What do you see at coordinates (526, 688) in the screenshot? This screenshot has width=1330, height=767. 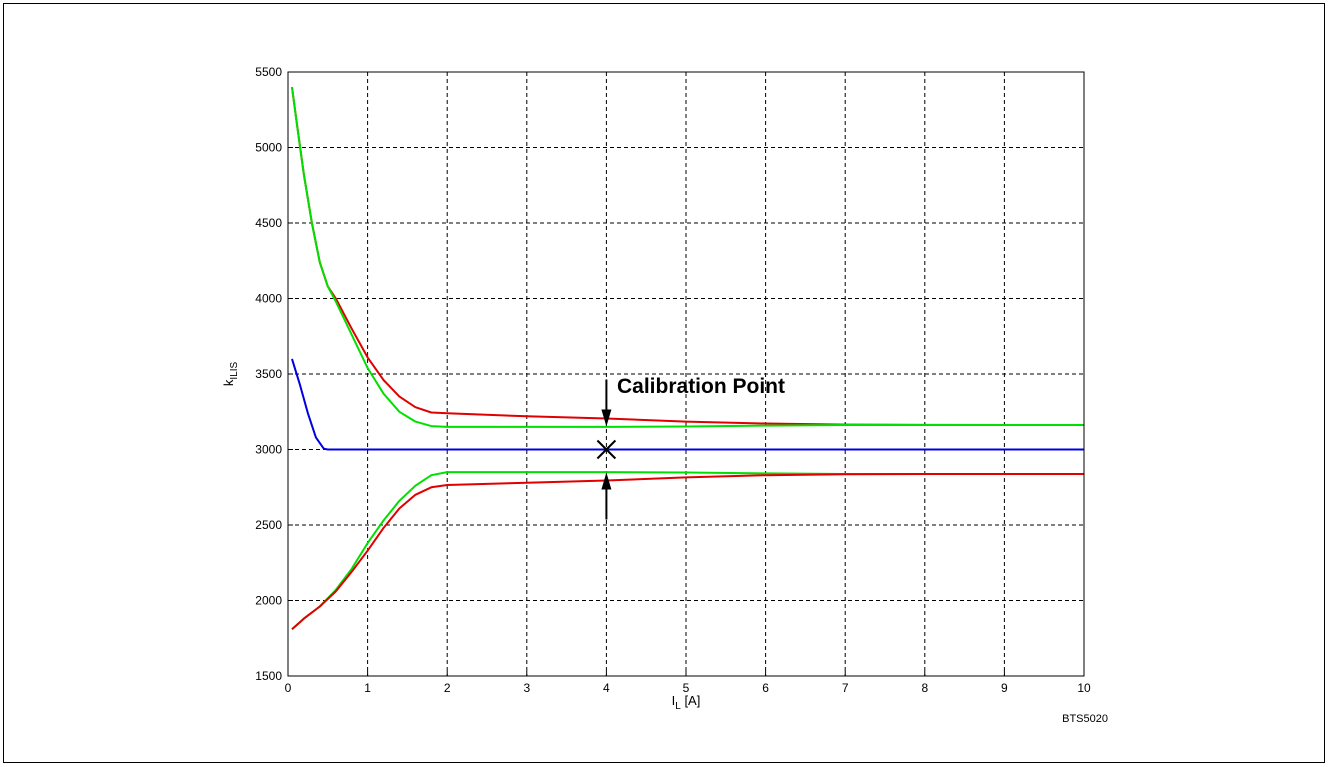 I see `x-tick-label: 3` at bounding box center [526, 688].